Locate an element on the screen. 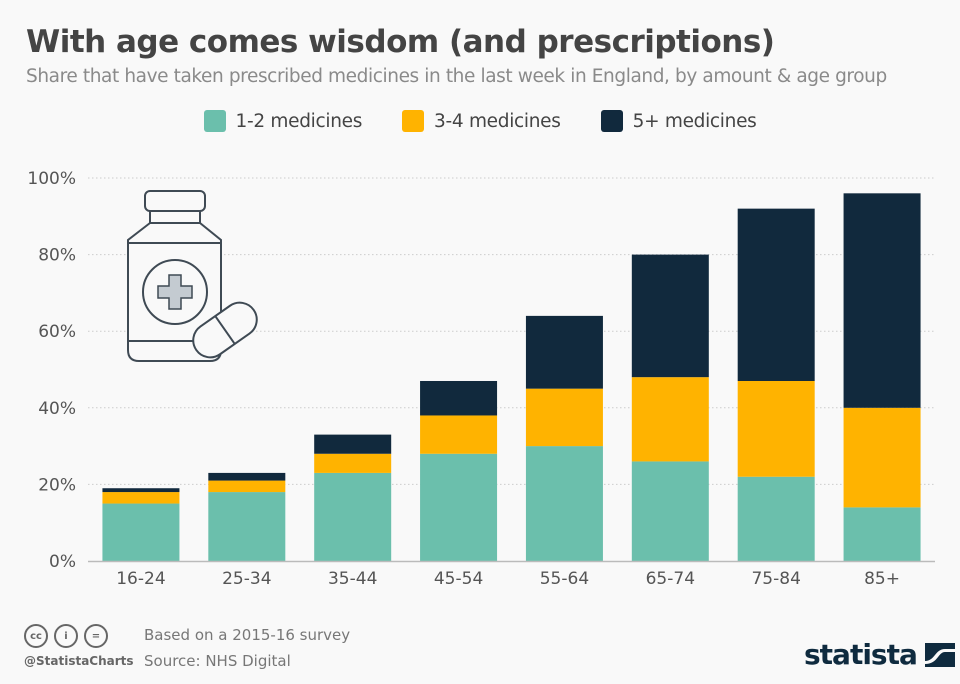 Image resolution: width=960 pixels, height=684 pixels. statista-logo-icon is located at coordinates (939, 654).